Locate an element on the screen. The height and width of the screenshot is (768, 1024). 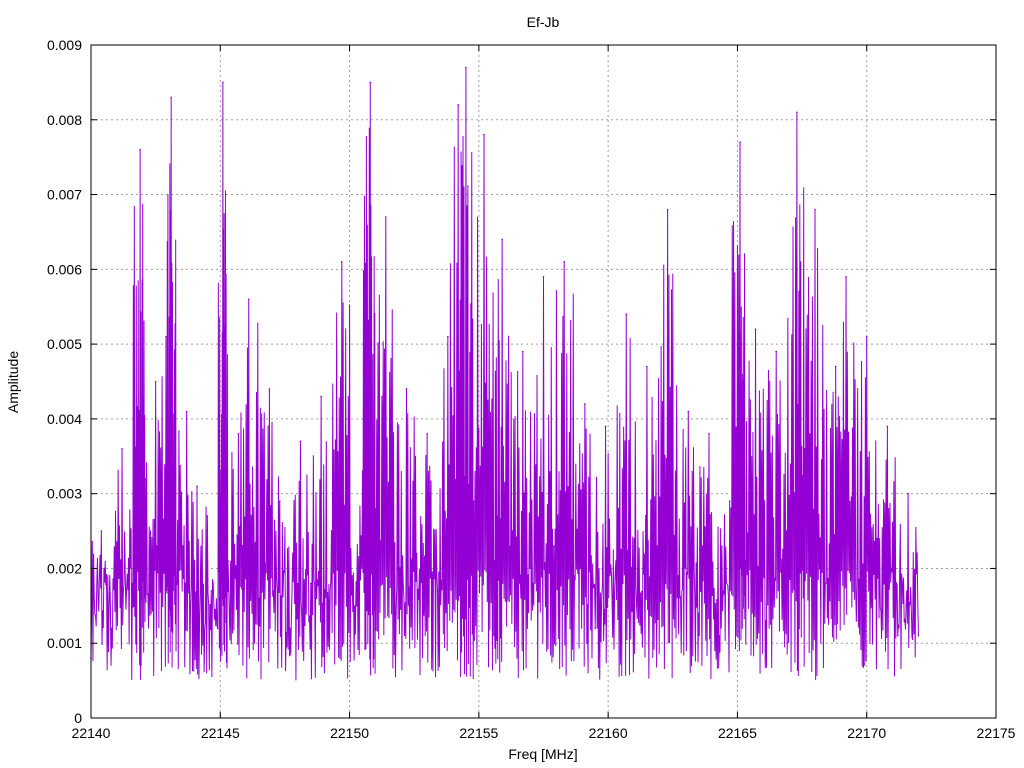
x-tick-label: 22170 is located at coordinates (866, 733).